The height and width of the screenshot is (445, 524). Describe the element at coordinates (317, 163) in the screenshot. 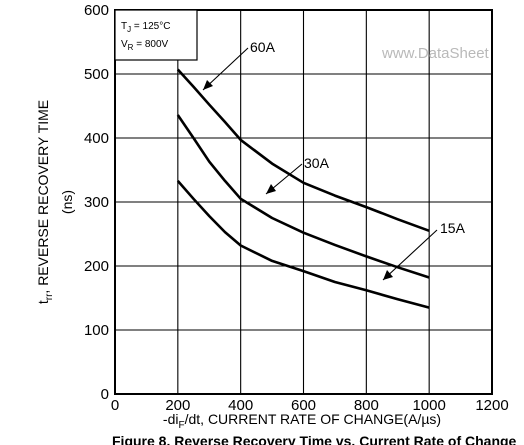

I see `svg-text: 30A` at that location.